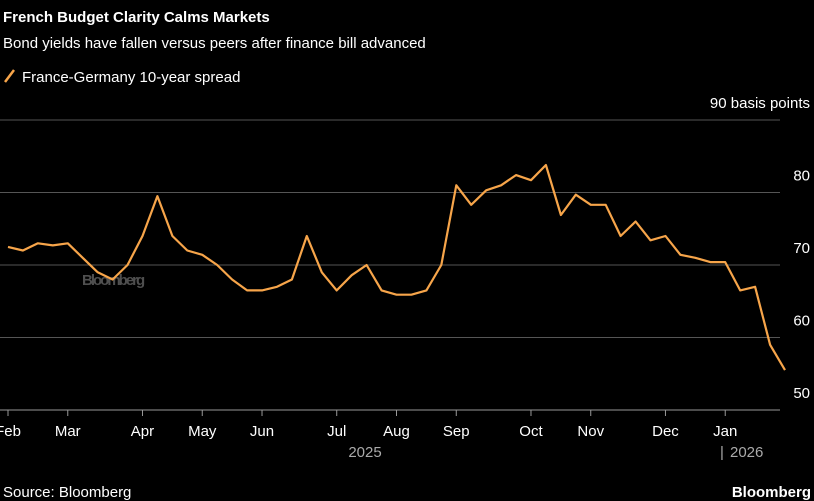 This screenshot has height=501, width=814. What do you see at coordinates (801, 176) in the screenshot?
I see `y-tick-label: 80` at bounding box center [801, 176].